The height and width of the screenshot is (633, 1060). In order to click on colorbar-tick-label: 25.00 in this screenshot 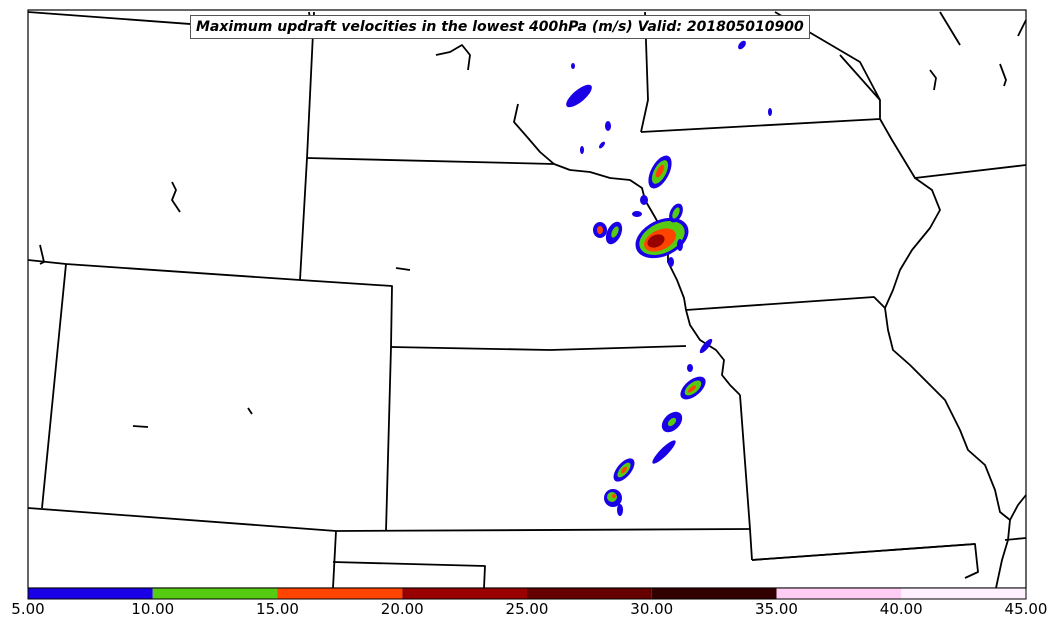, I will do `click(527, 609)`.